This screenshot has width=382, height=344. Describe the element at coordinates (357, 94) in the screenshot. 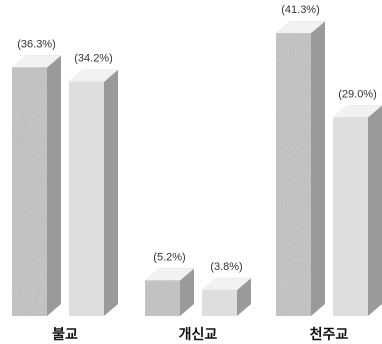

I see `value-label: (29.0%)` at that location.